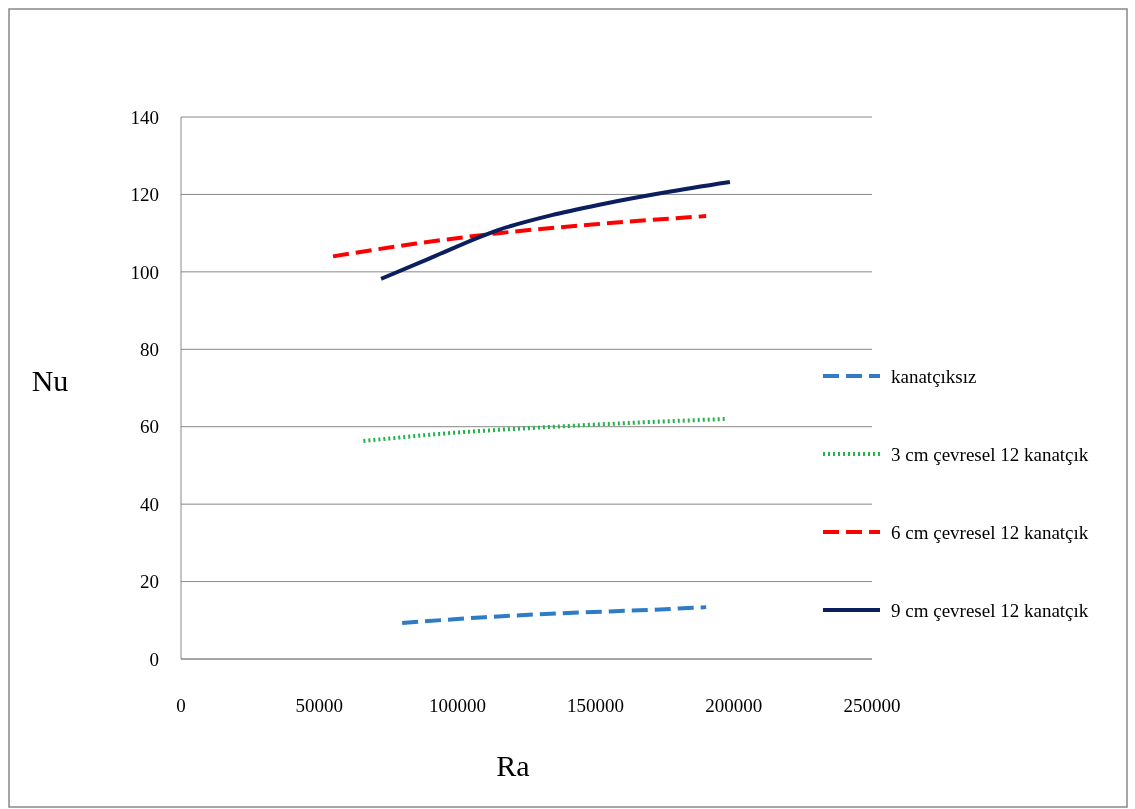 Image resolution: width=1135 pixels, height=809 pixels. Describe the element at coordinates (990, 454) in the screenshot. I see `legend-label: 3 cm çevresel 12 kanatçık` at that location.